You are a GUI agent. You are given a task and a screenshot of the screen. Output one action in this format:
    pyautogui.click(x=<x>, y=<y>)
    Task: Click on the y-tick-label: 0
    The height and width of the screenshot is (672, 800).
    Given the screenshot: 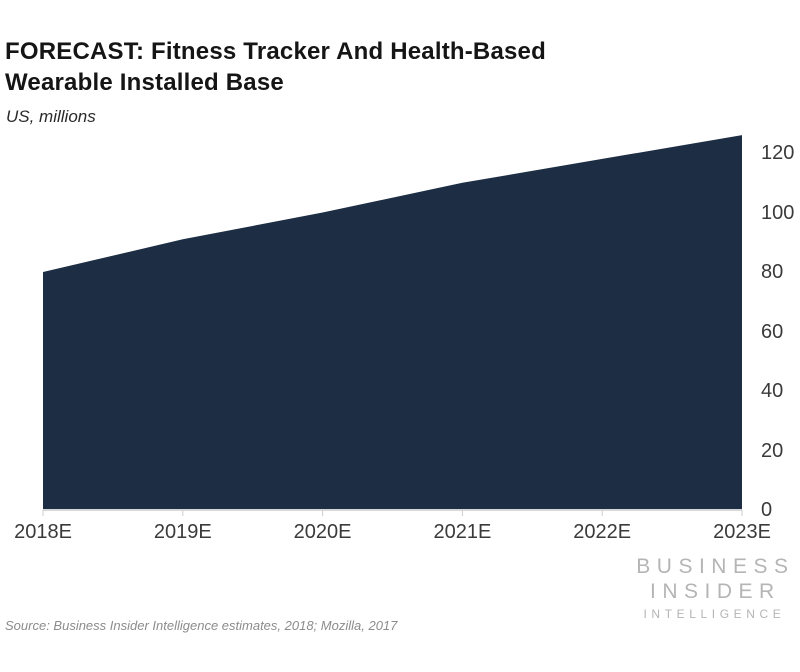 What is the action you would take?
    pyautogui.click(x=767, y=510)
    